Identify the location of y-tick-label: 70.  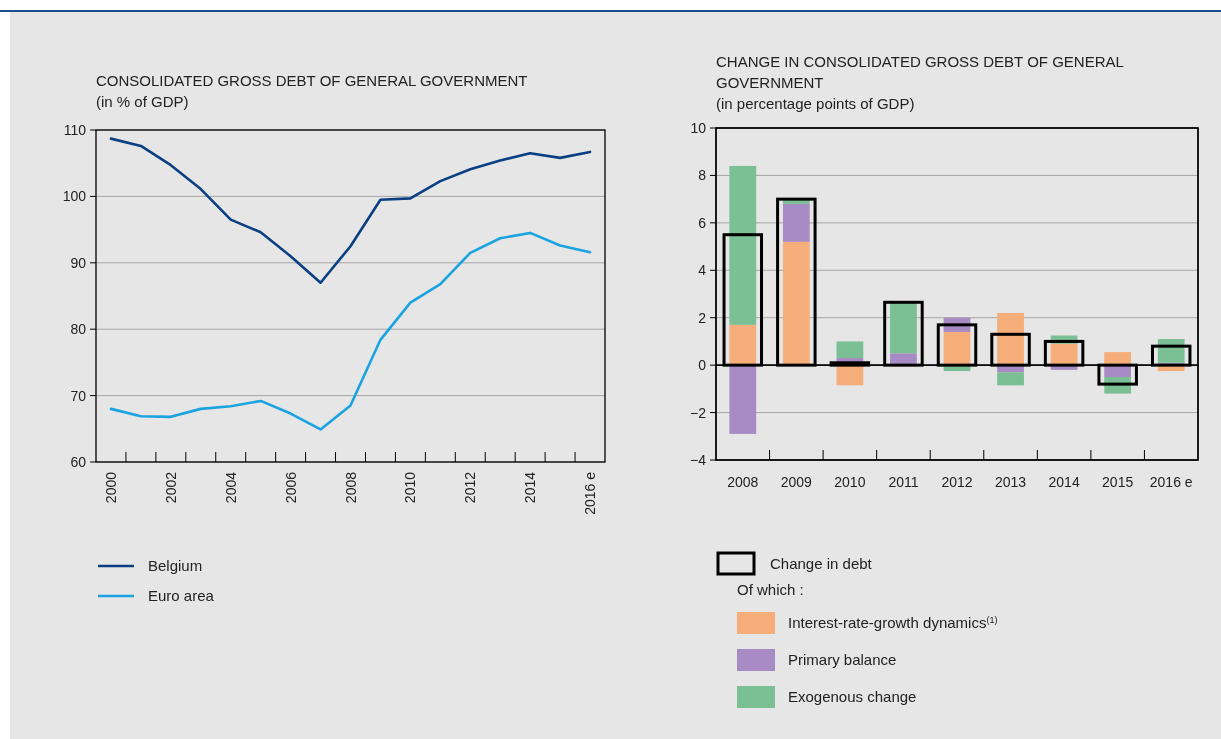
(78, 395).